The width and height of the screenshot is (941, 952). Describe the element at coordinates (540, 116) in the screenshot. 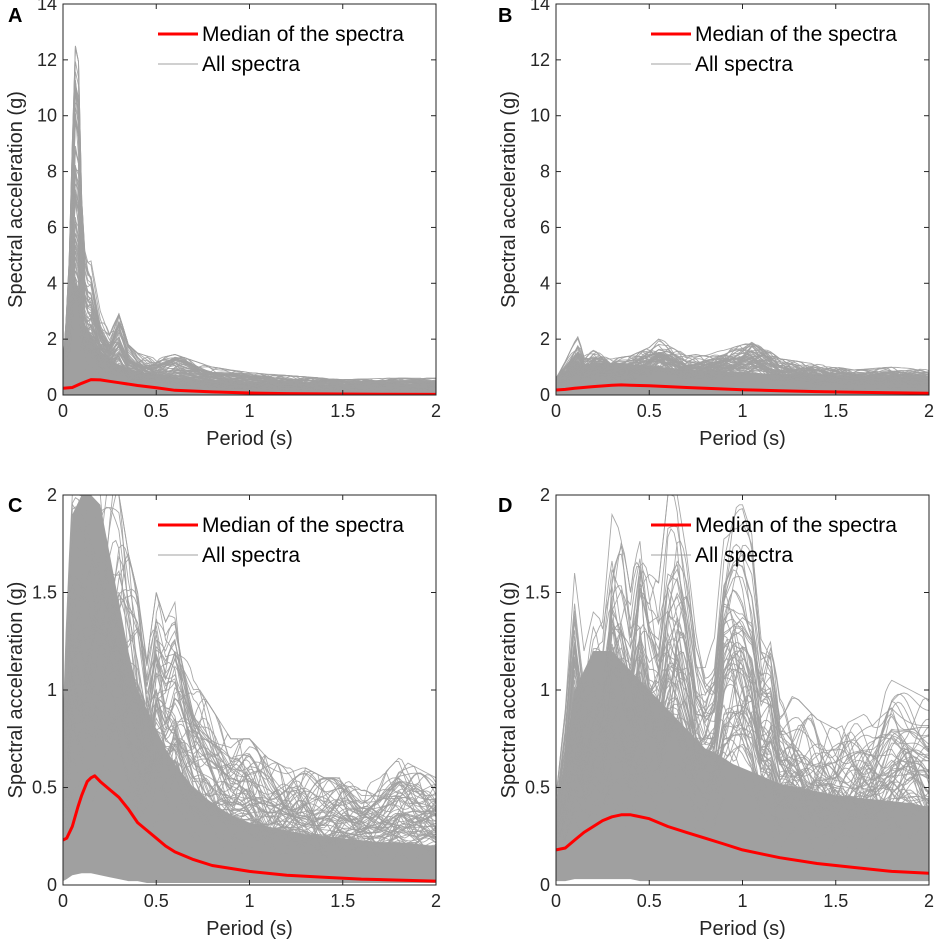

I see `y-tick-label: 10` at that location.